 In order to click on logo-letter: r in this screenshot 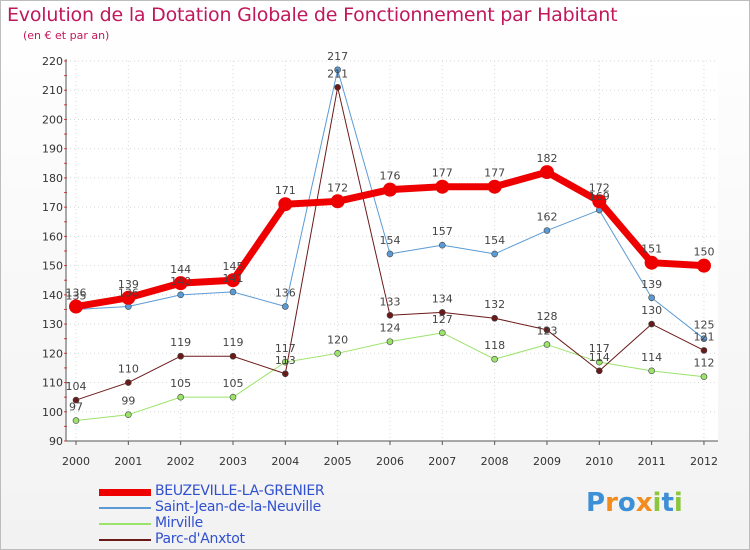, I will do `click(611, 503)`.